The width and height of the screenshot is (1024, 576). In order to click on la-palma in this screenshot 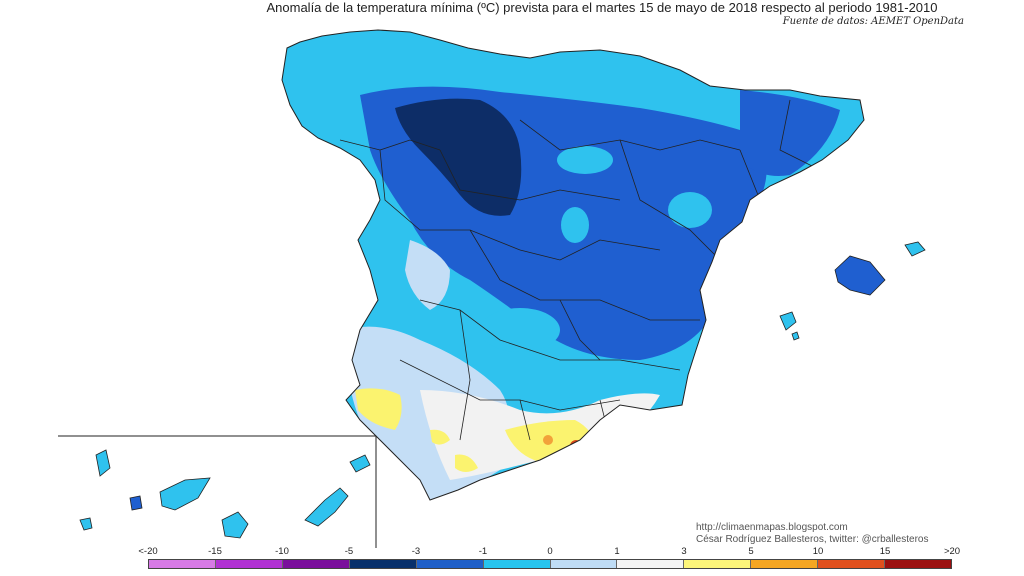, I will do `click(103, 463)`.